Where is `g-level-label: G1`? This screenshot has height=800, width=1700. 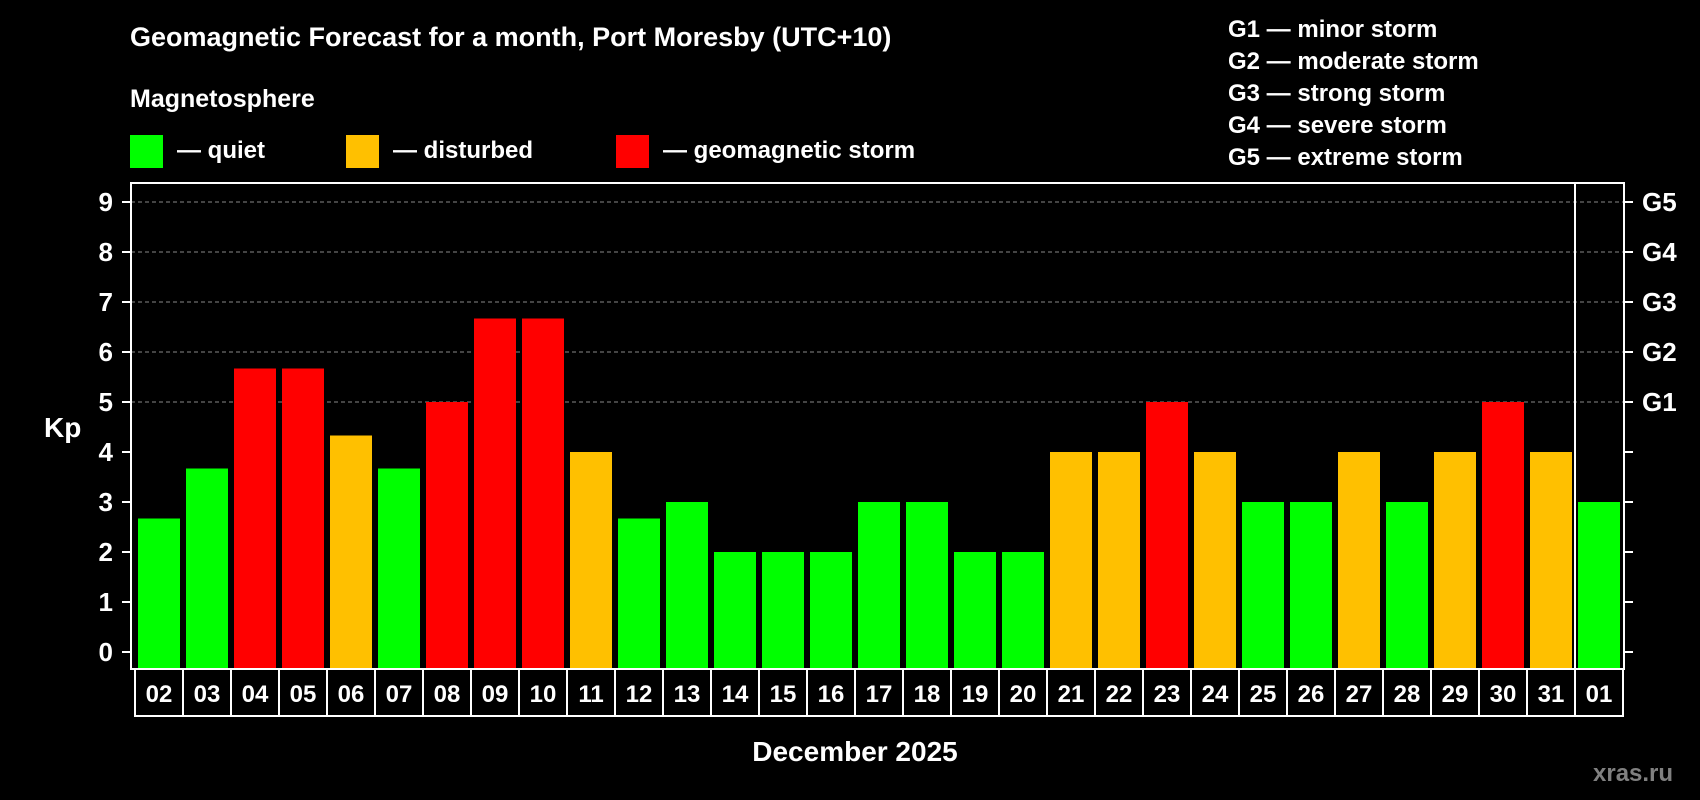
g-level-label: G1 is located at coordinates (1659, 402).